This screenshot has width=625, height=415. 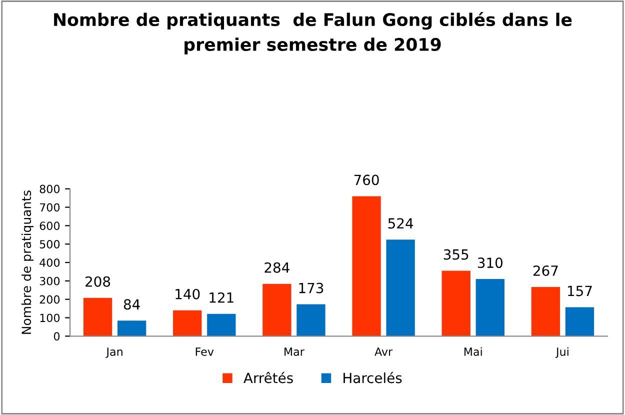 I want to click on legend-label: Arrêtés, so click(x=268, y=378).